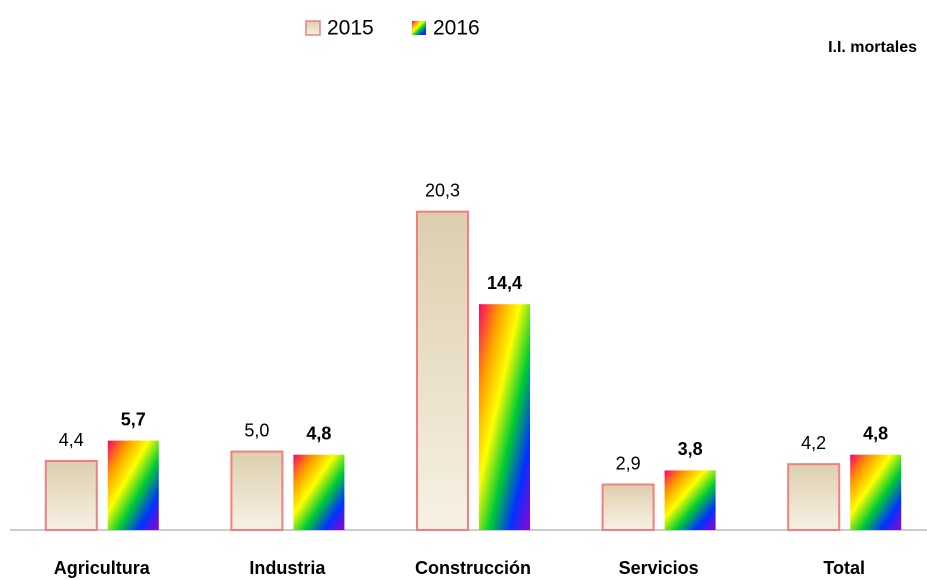  What do you see at coordinates (813, 443) in the screenshot?
I see `value-label: 4,2` at bounding box center [813, 443].